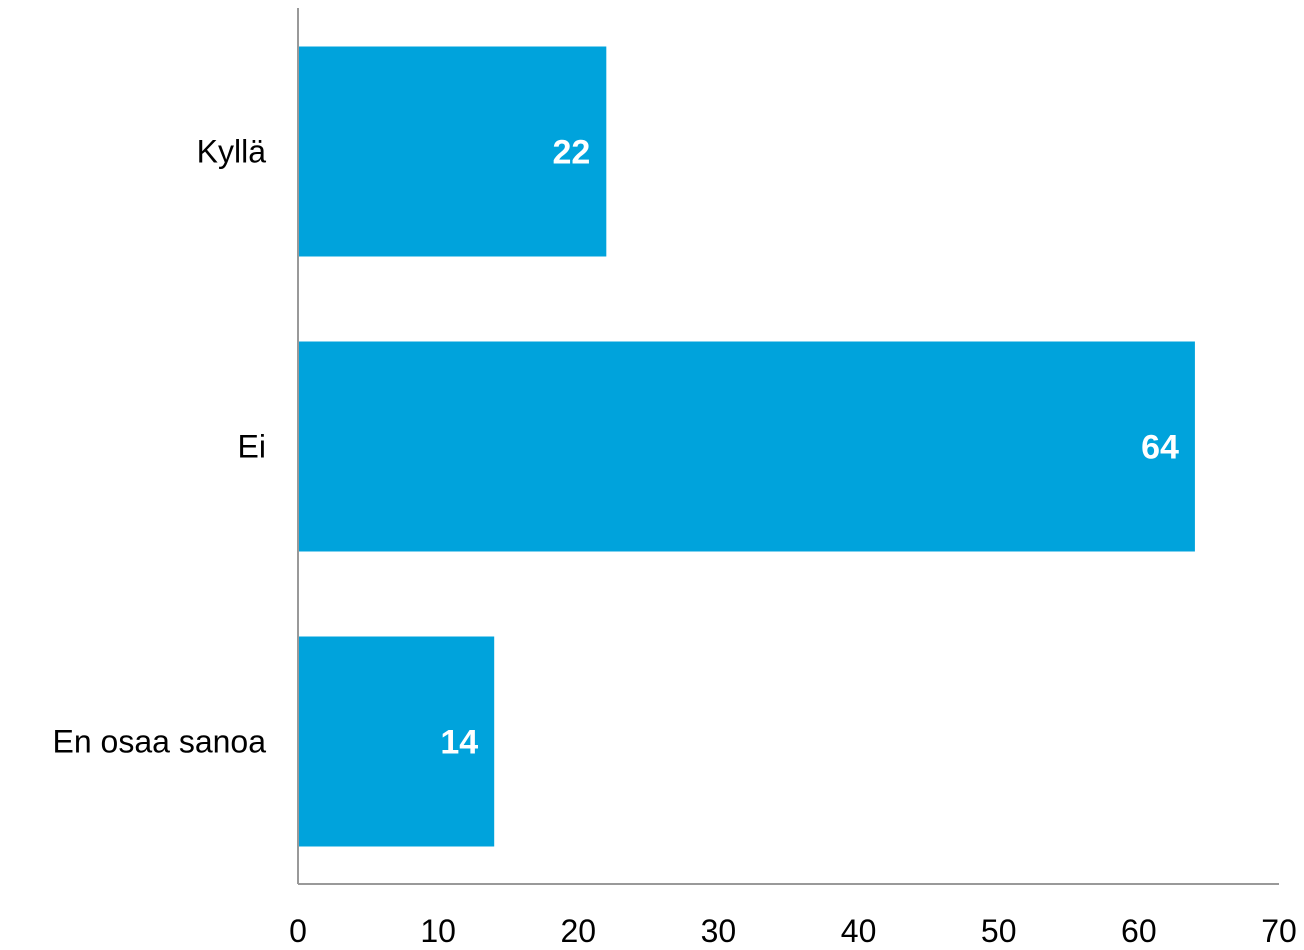 The width and height of the screenshot is (1304, 950). Describe the element at coordinates (719, 931) in the screenshot. I see `x-tick-label: 30` at that location.